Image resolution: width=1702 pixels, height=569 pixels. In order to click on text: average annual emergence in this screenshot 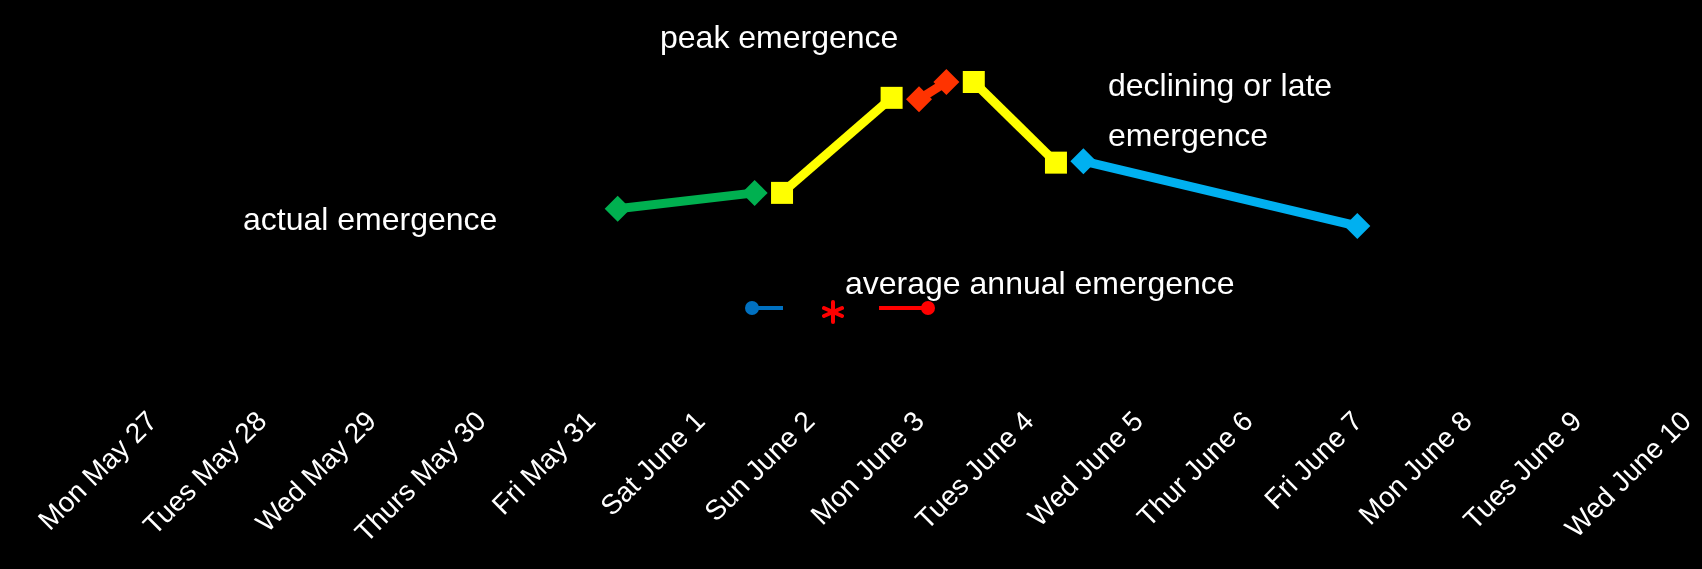, I will do `click(1040, 283)`.